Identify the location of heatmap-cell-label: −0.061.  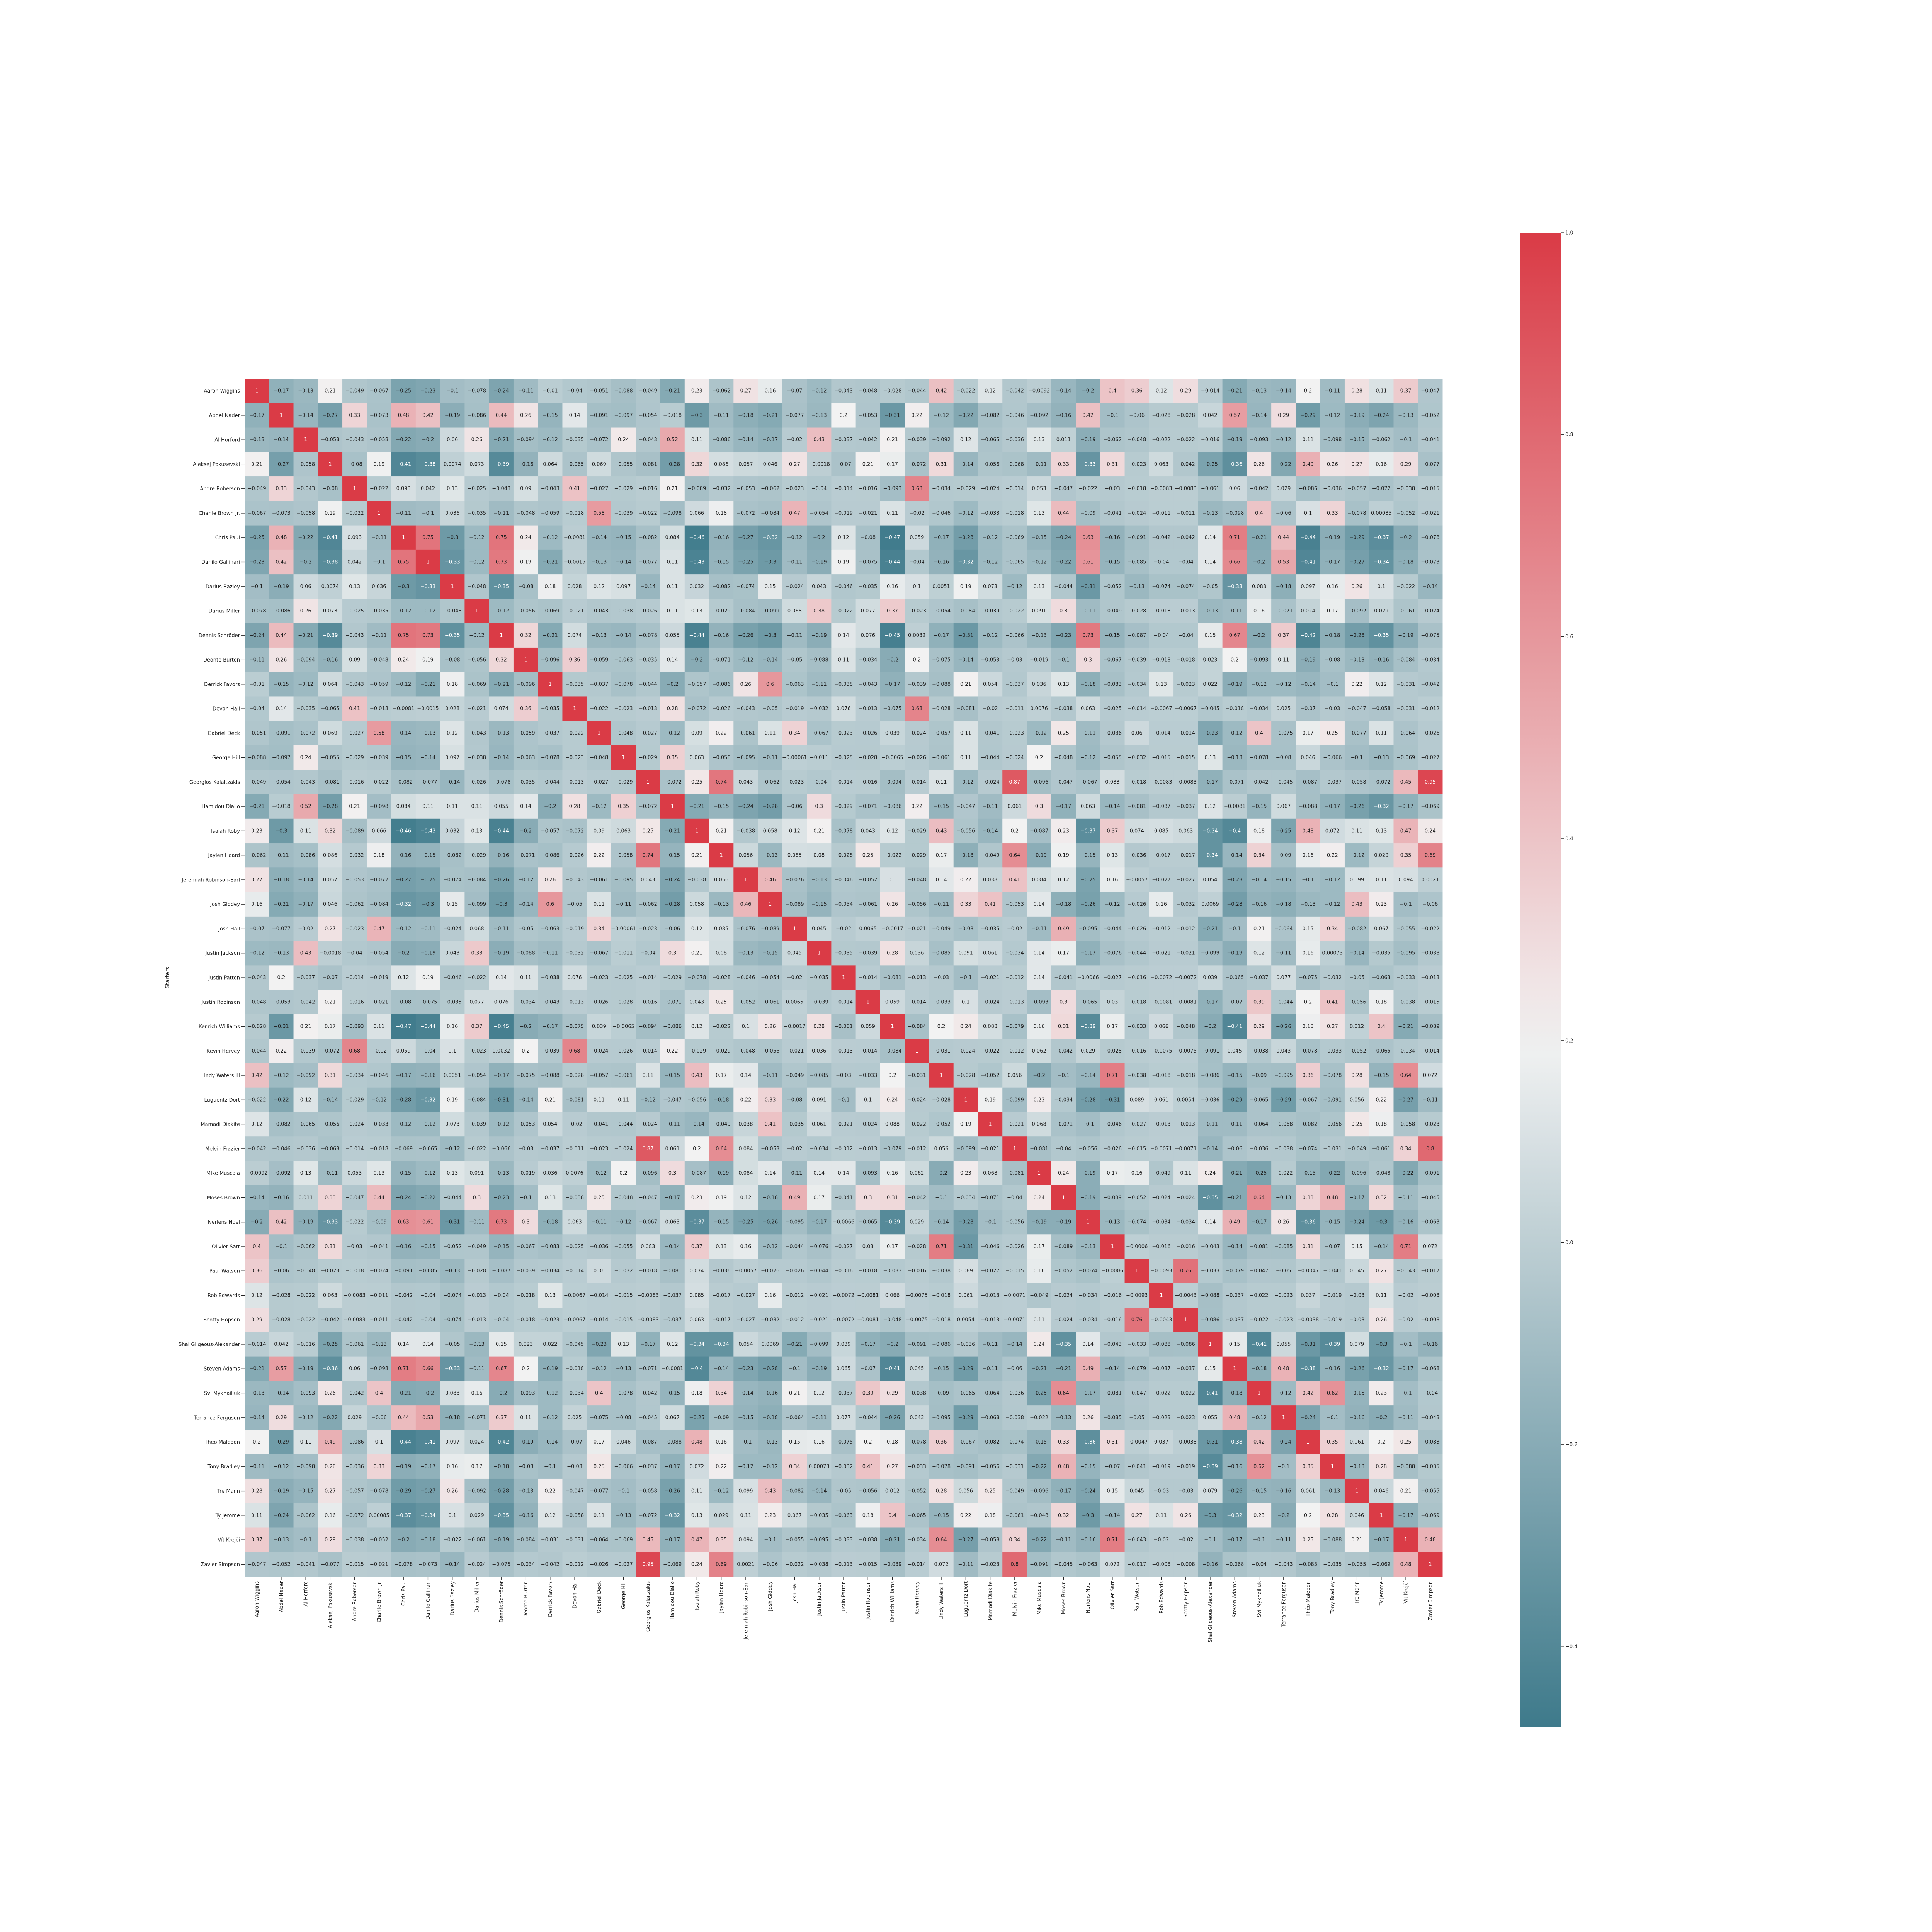
(1014, 1516).